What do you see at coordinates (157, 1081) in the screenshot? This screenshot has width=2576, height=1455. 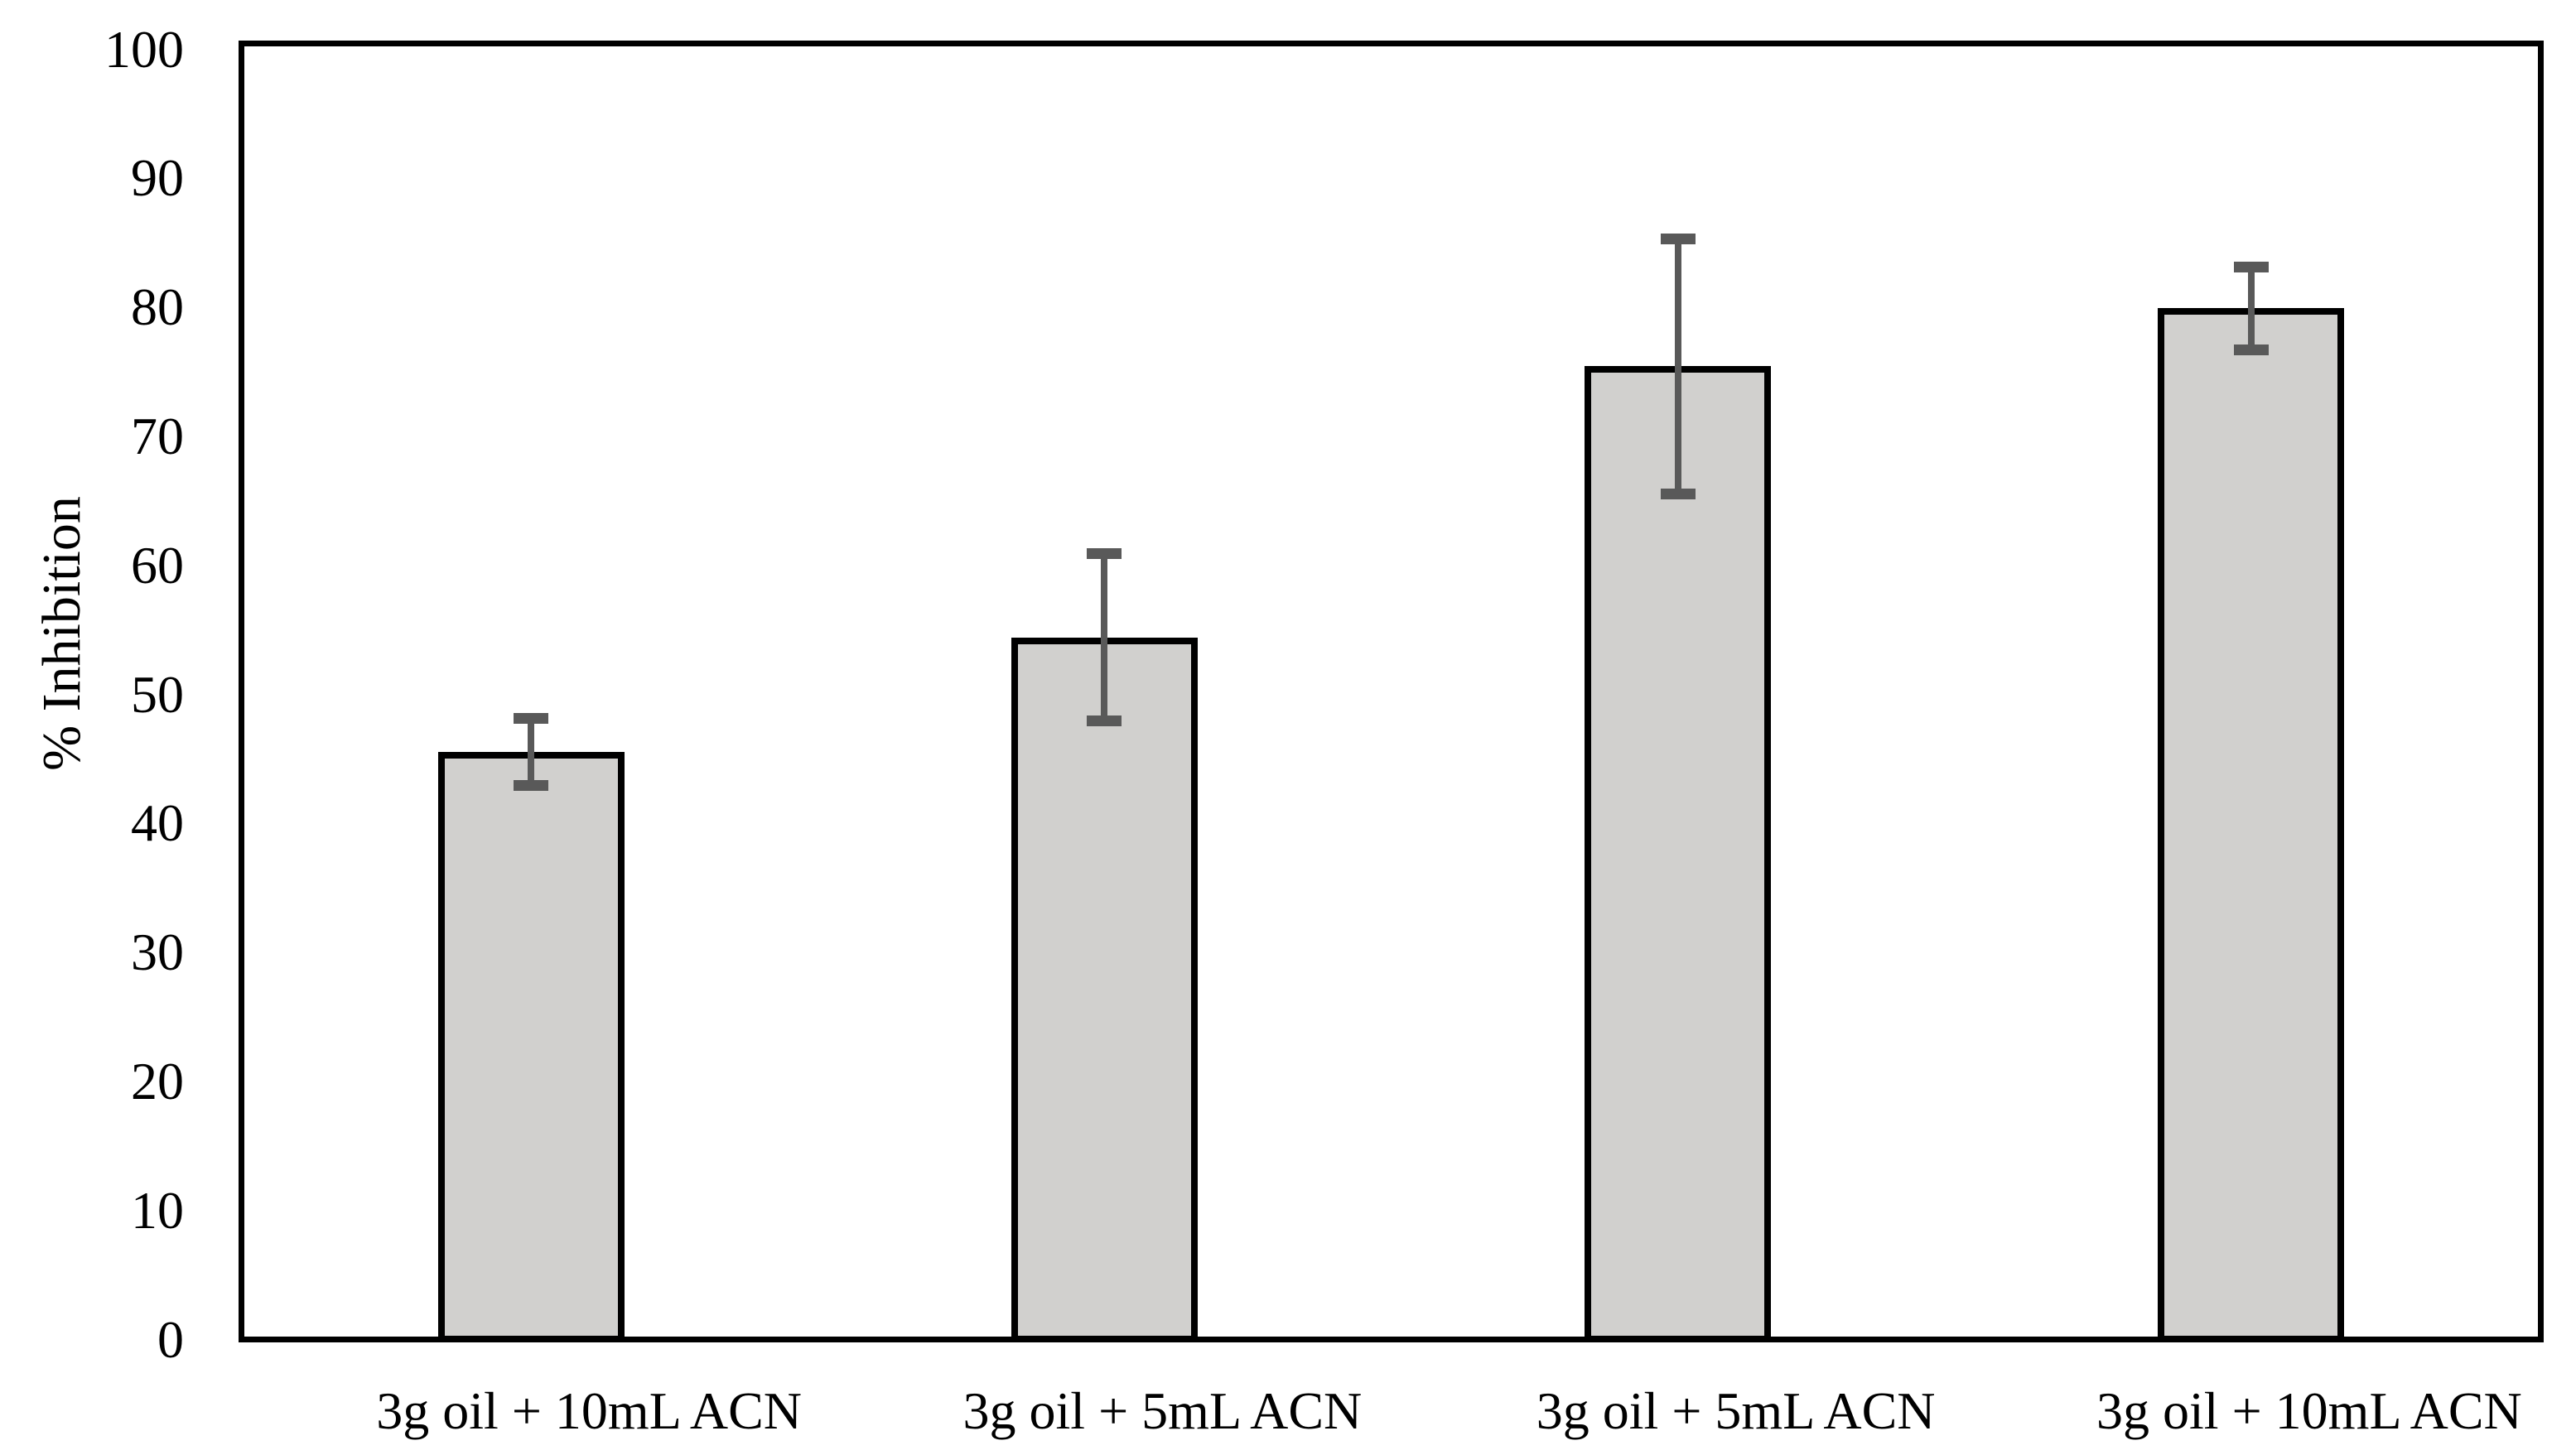 I see `y-tick-label: 20` at bounding box center [157, 1081].